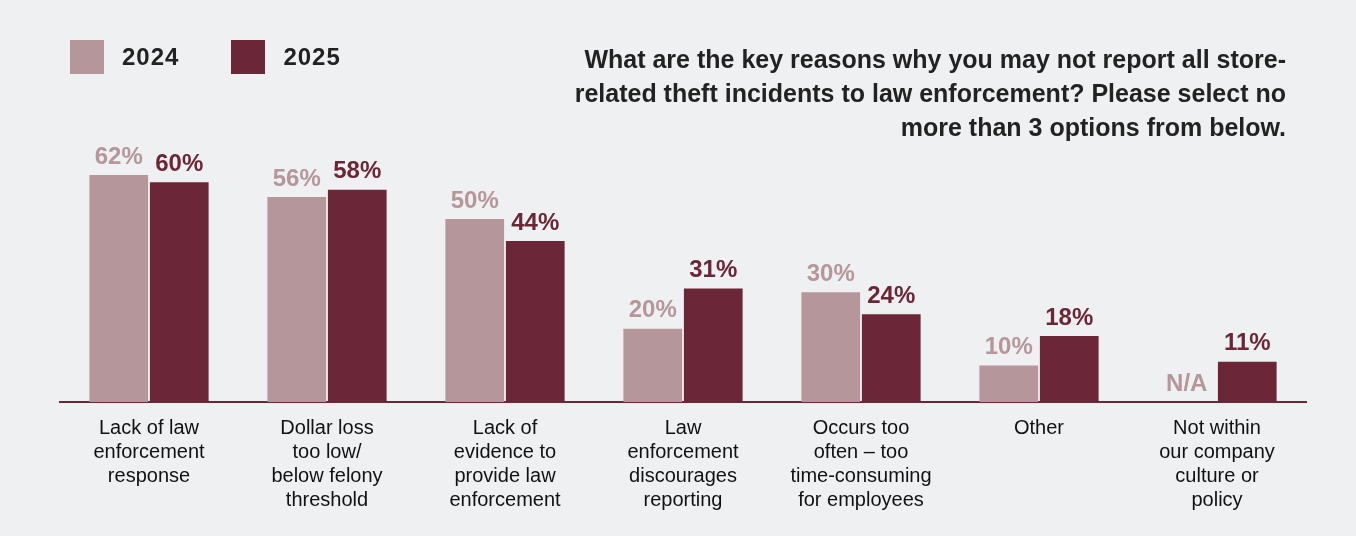  I want to click on legend-label: 2025, so click(312, 57).